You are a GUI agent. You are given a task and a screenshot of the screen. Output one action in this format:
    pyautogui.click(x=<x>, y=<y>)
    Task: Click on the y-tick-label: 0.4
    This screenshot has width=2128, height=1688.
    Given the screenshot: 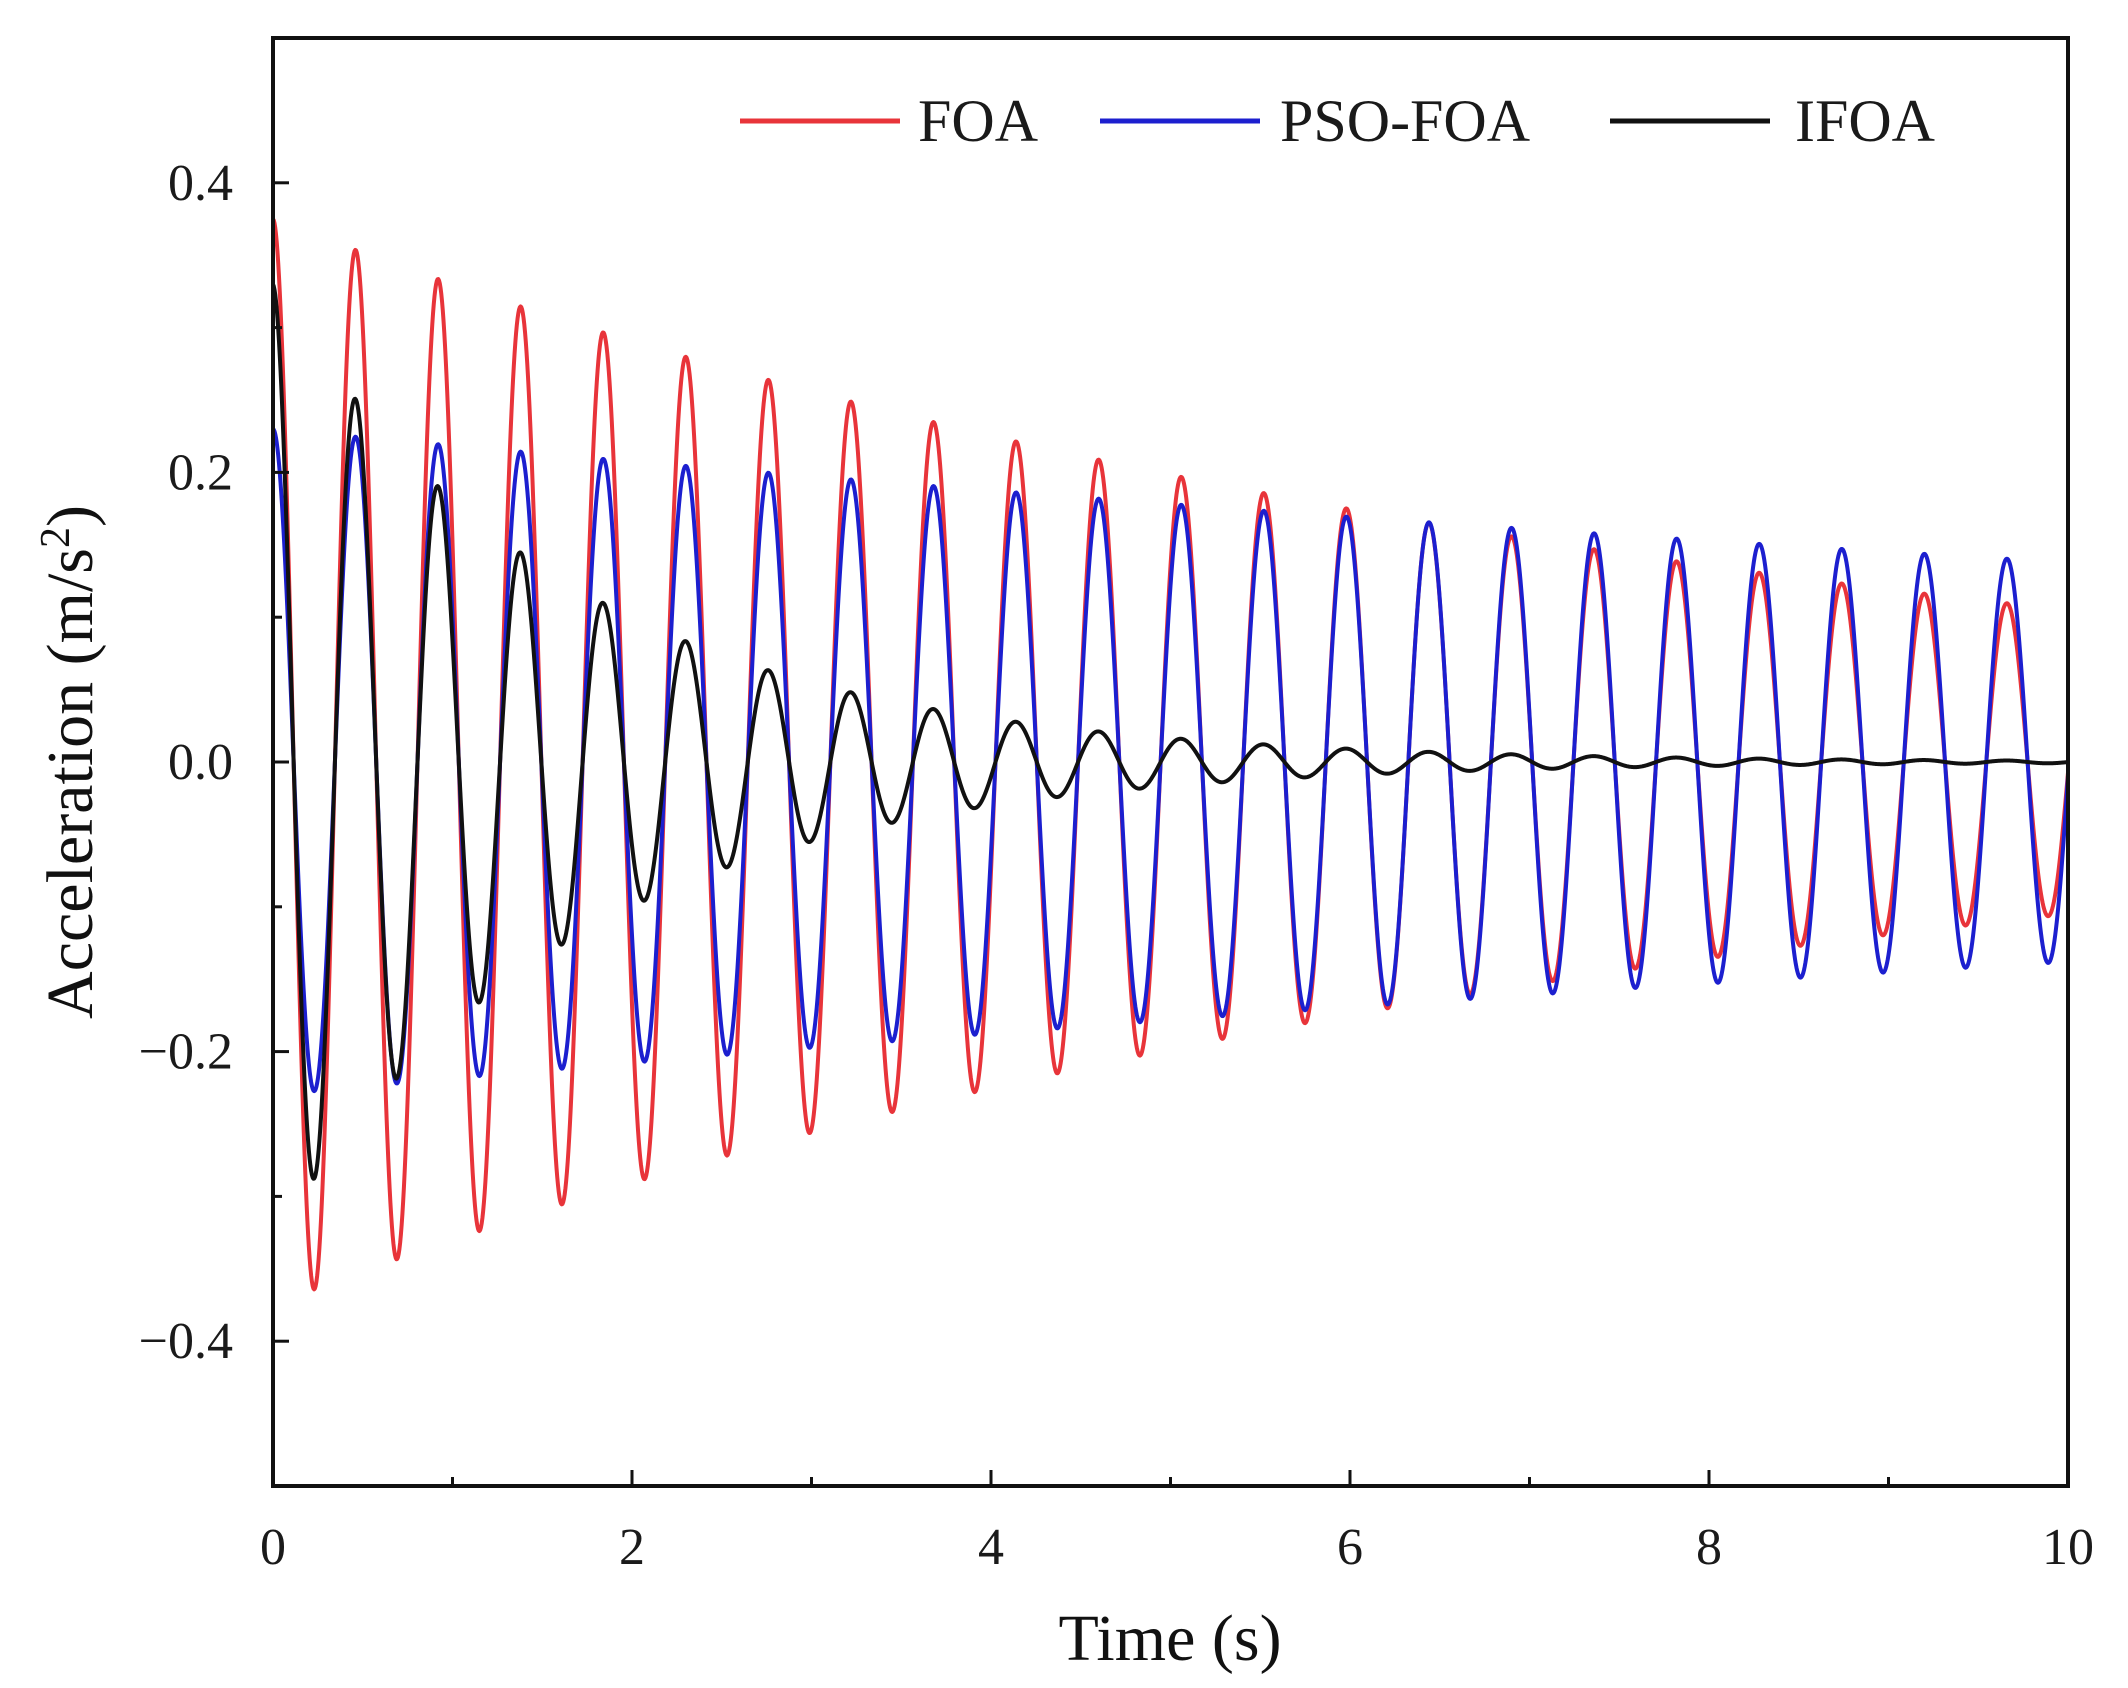 What is the action you would take?
    pyautogui.click(x=200, y=183)
    